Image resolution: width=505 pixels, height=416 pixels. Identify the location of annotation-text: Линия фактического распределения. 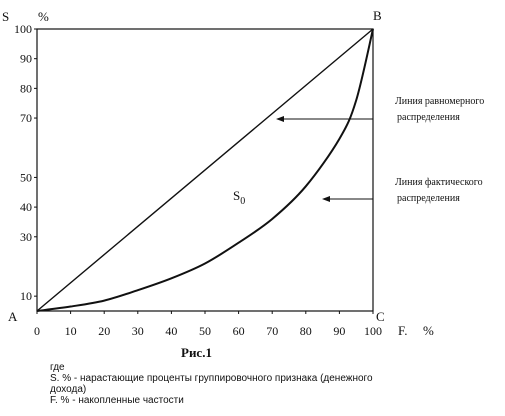
(439, 190).